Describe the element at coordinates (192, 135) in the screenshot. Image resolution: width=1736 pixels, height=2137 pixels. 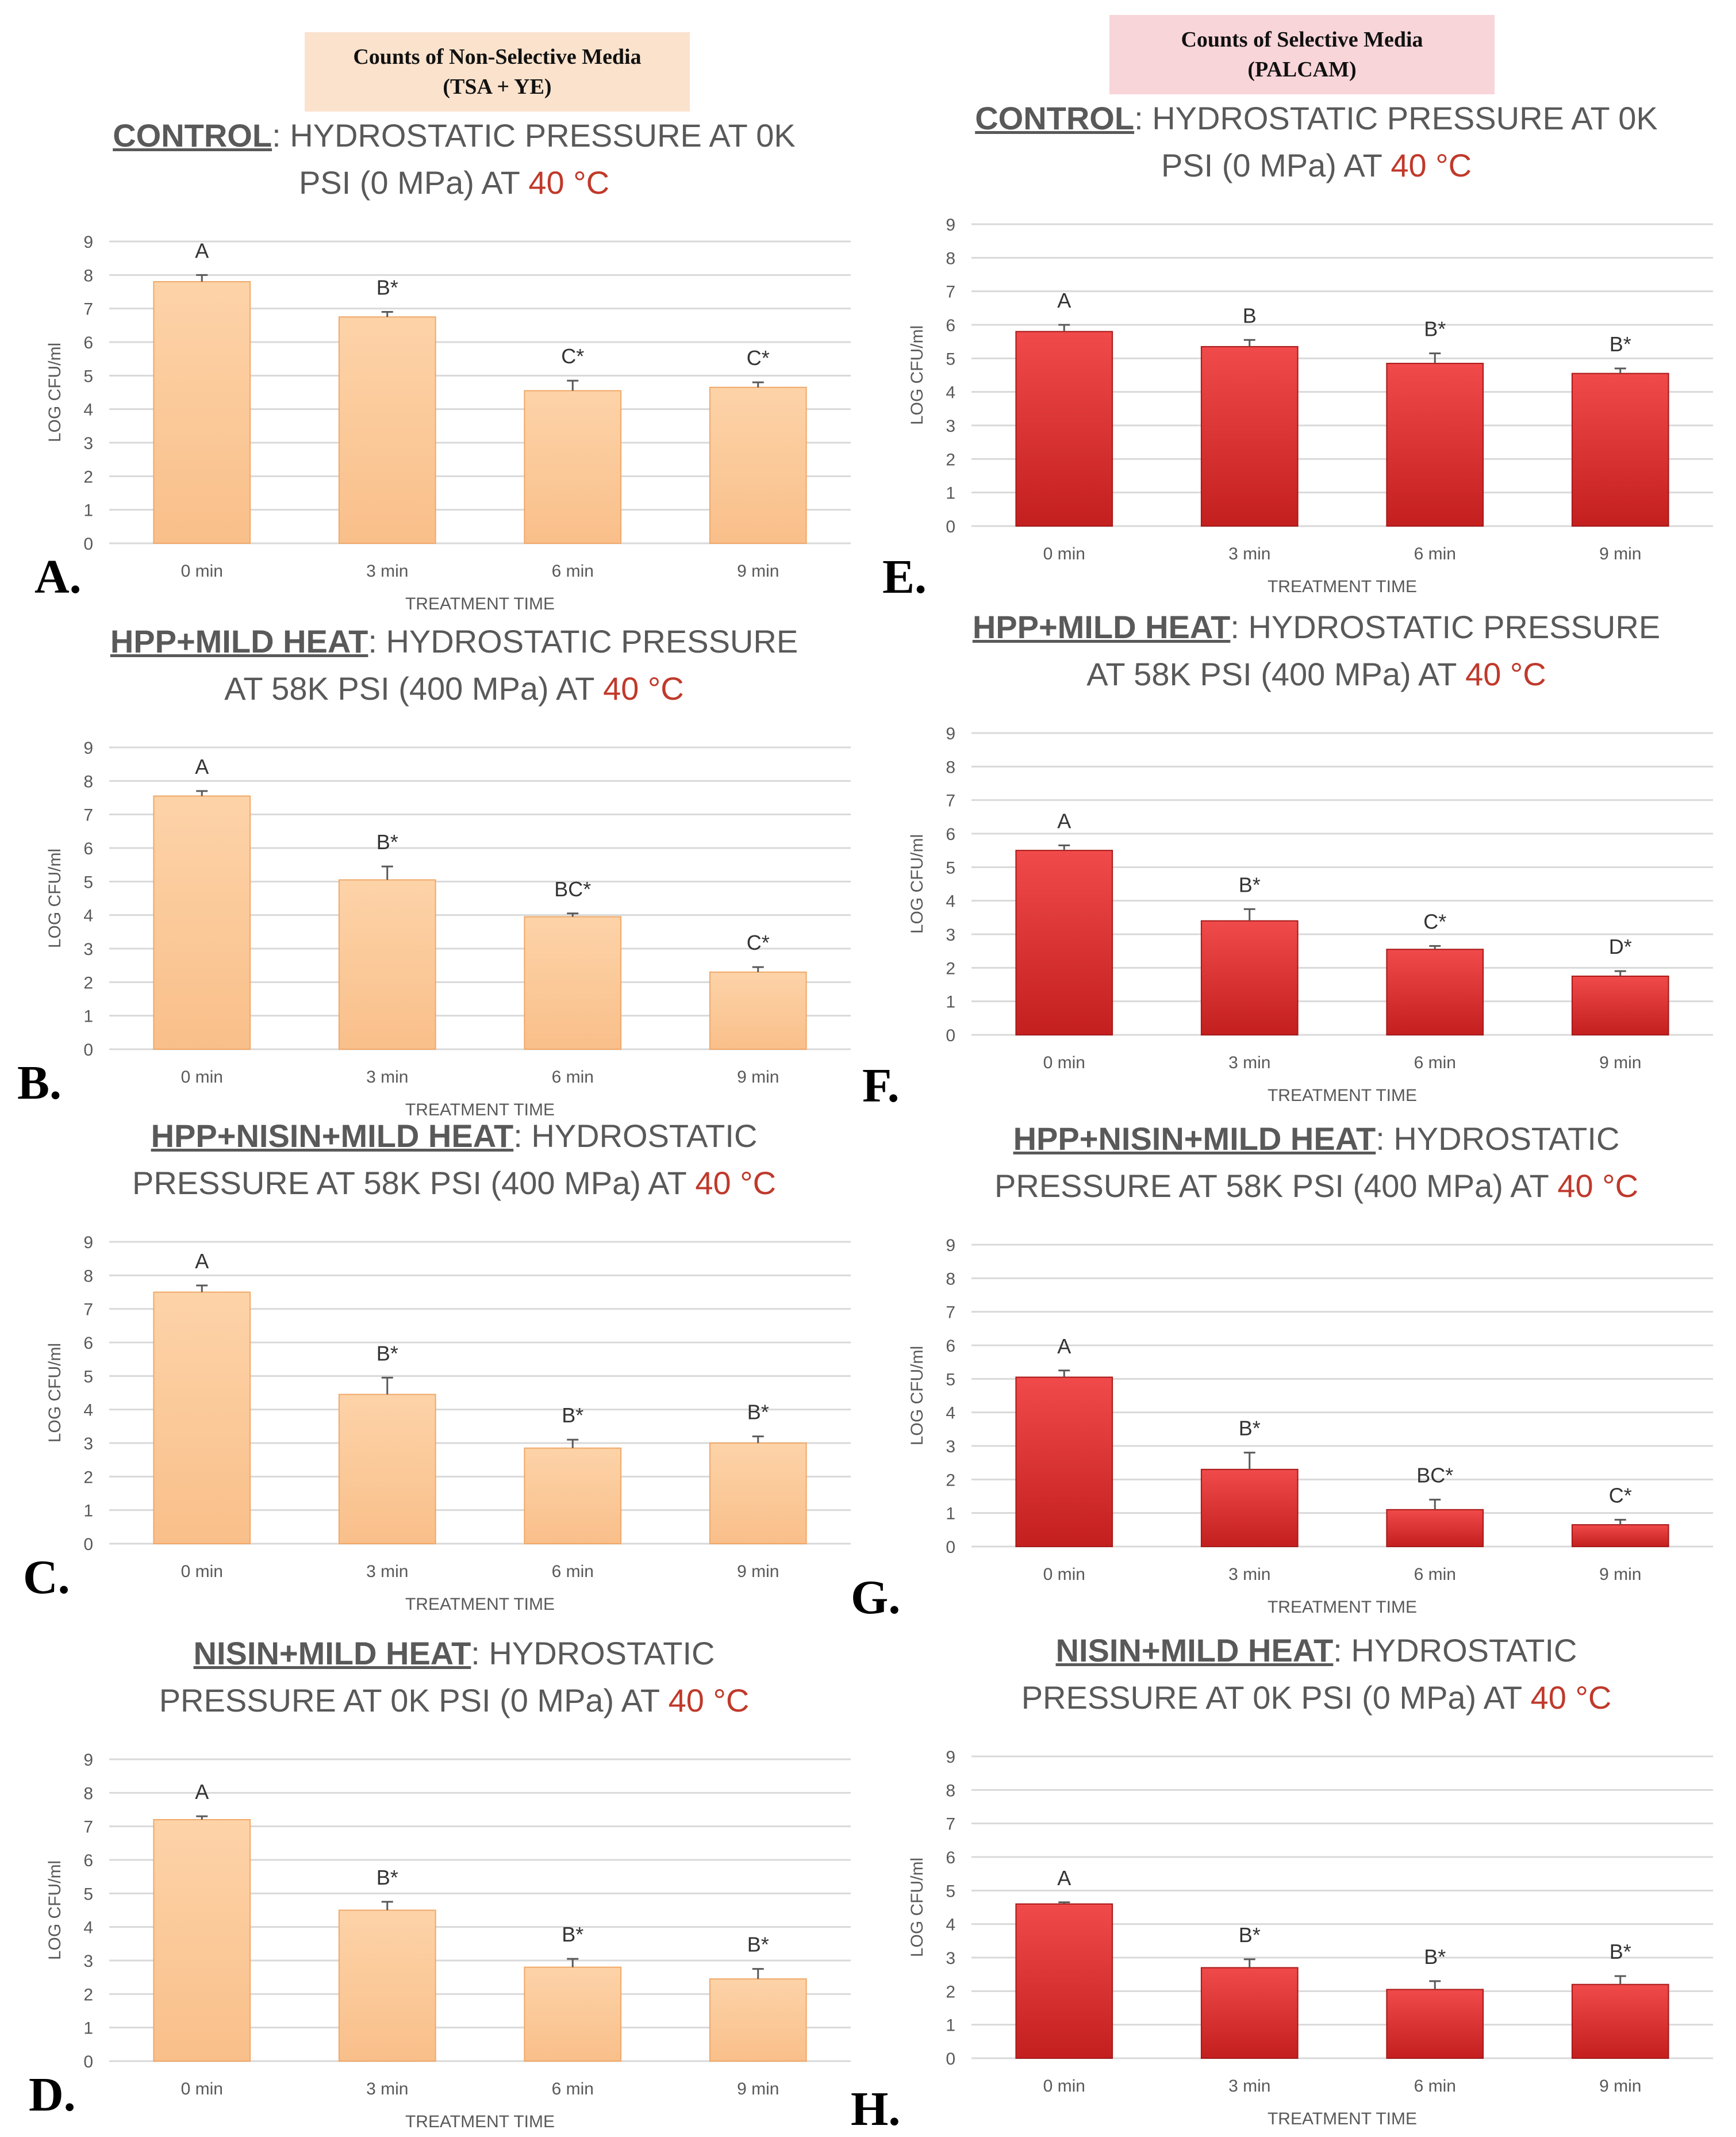
I see `chart-title-treatment-name: CONTROL` at that location.